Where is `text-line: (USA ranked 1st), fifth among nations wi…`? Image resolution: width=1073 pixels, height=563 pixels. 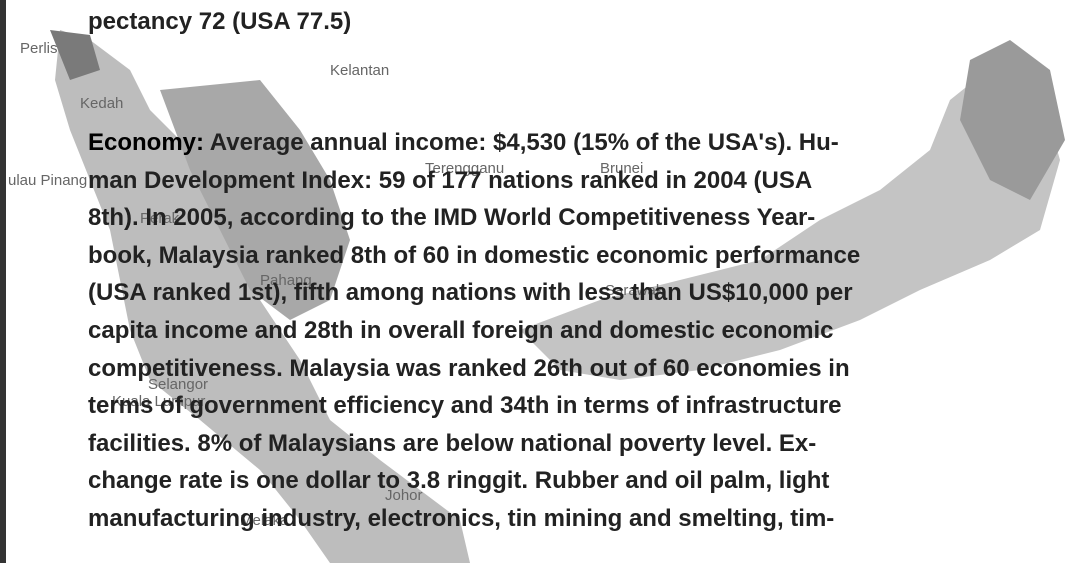
text-line: (USA ranked 1st), fifth among nations wi… is located at coordinates (470, 293).